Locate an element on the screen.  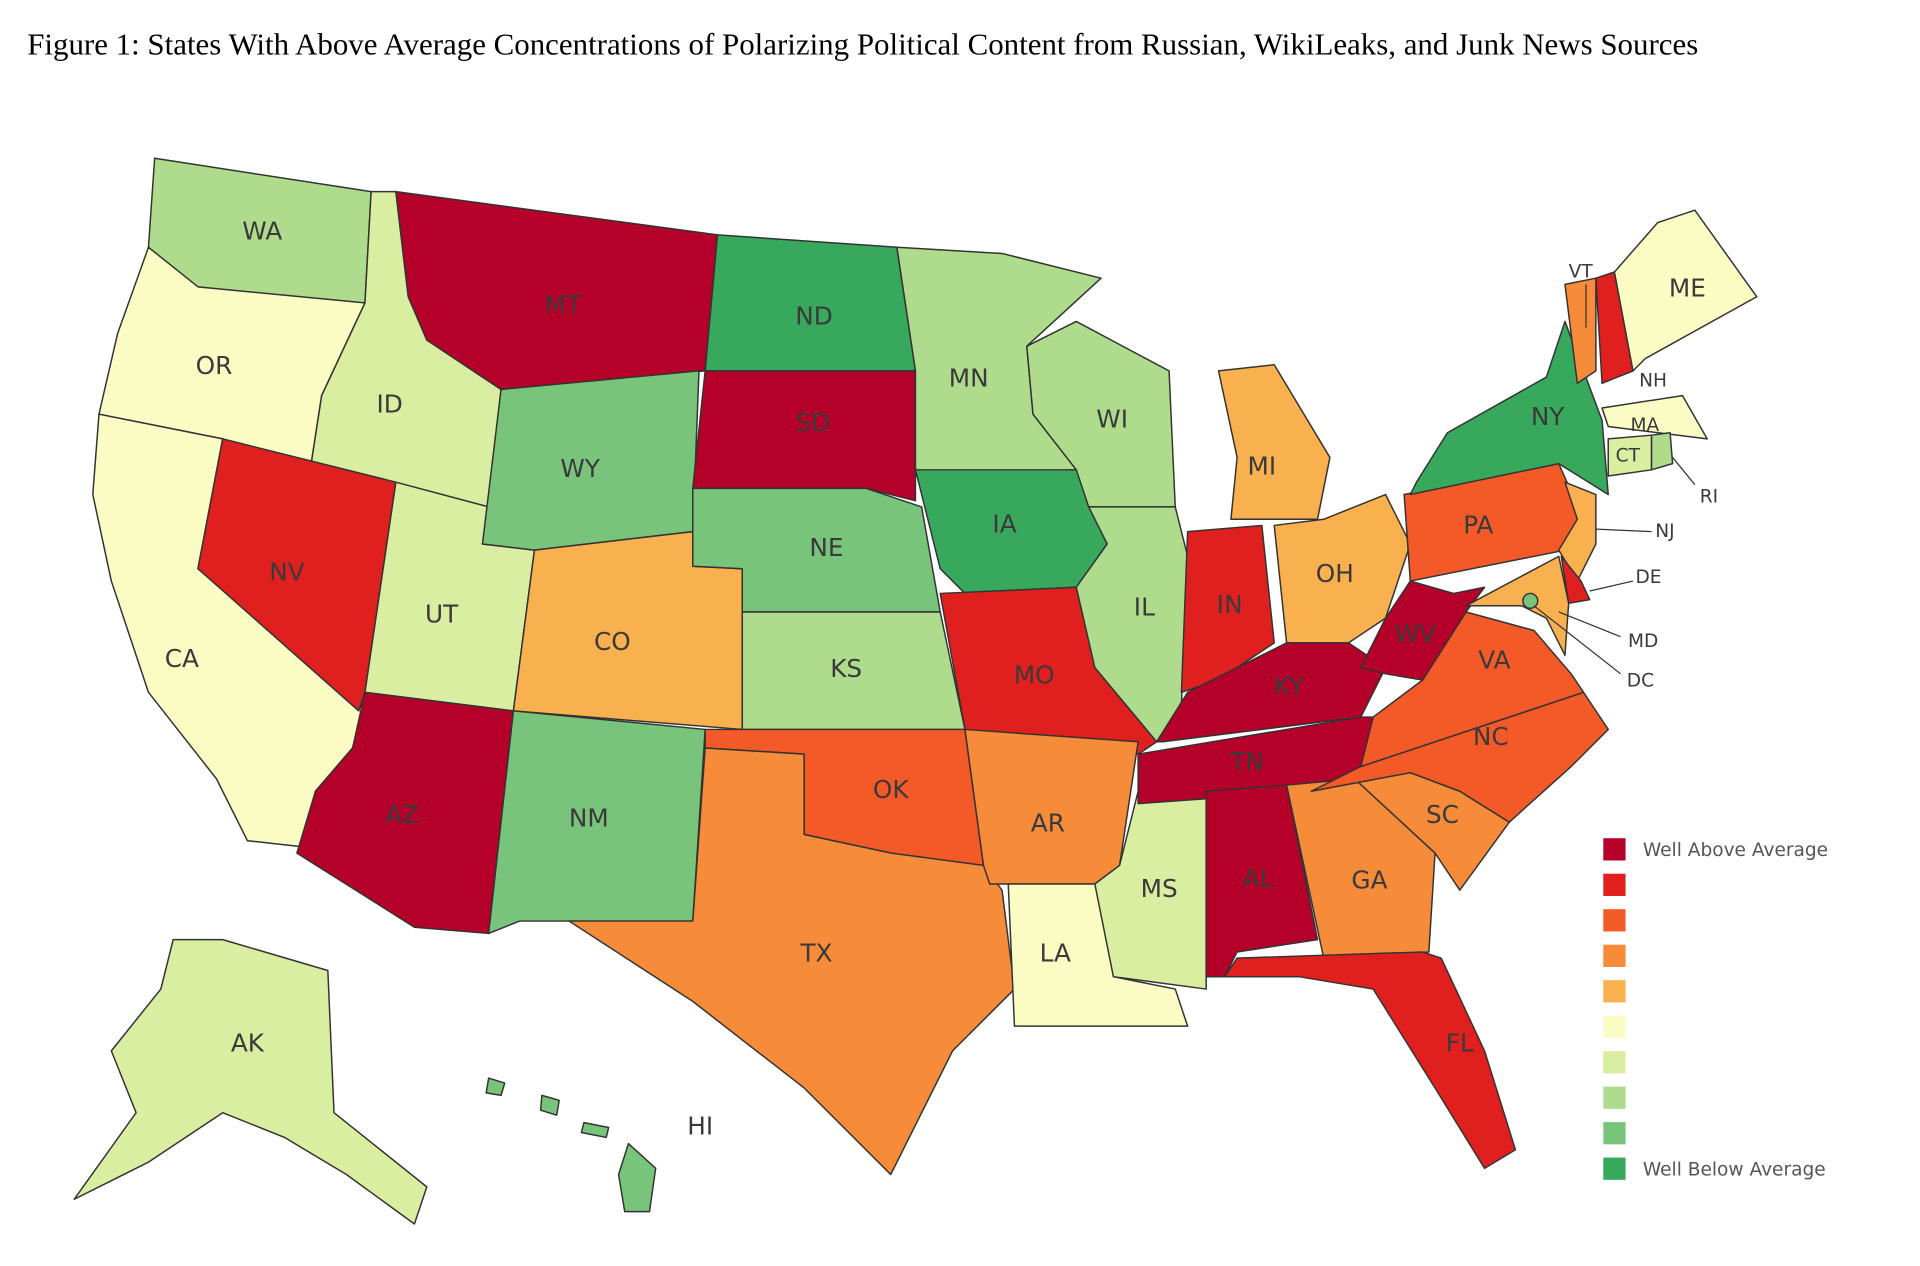
state-label: KS is located at coordinates (846, 668).